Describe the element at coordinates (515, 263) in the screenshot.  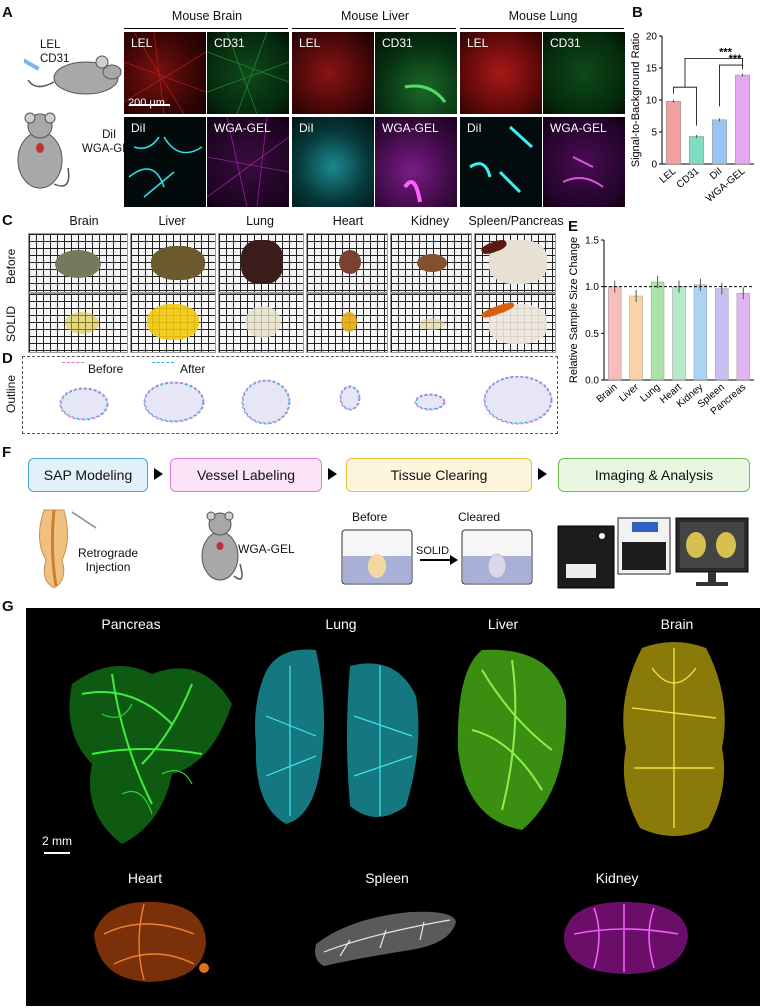
I see `photo-spleen-pancreas-before` at that location.